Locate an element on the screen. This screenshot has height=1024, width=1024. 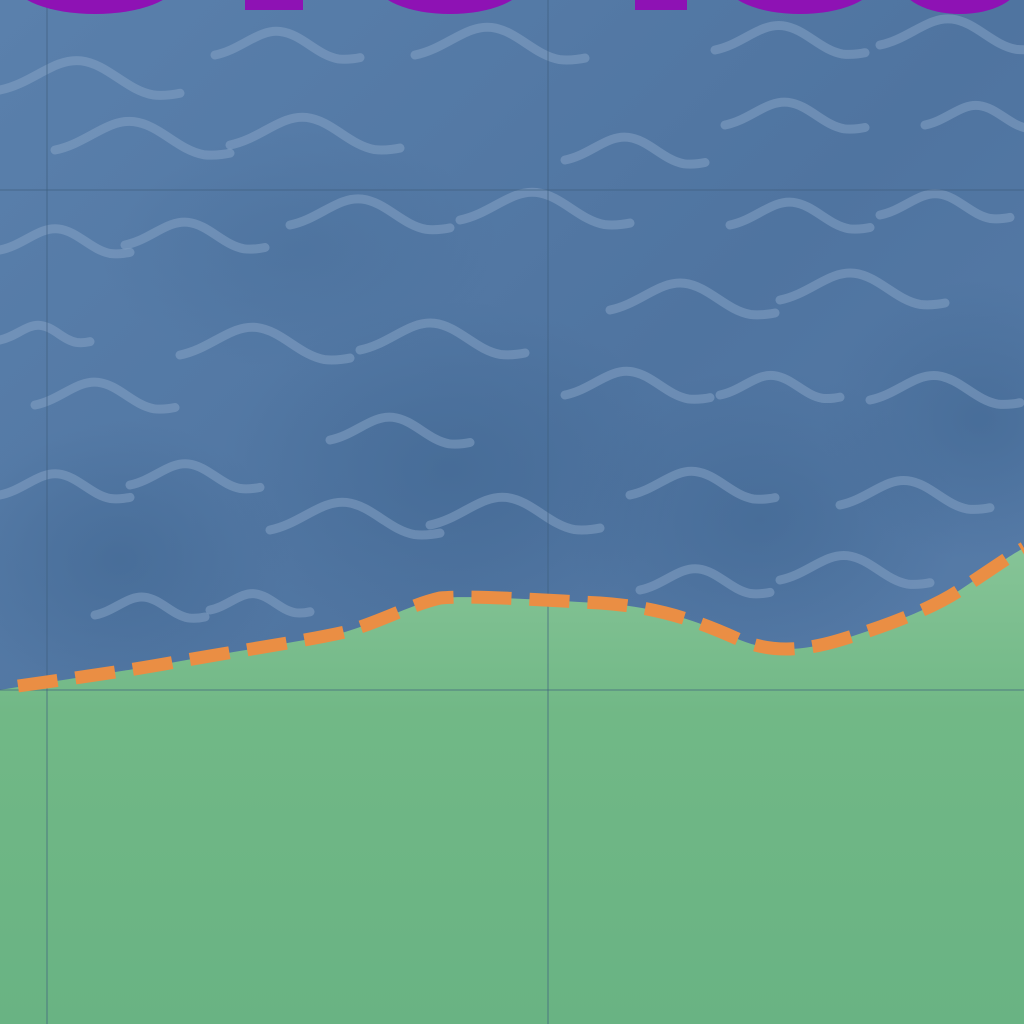
map-title-fragment is located at coordinates (518, 7).